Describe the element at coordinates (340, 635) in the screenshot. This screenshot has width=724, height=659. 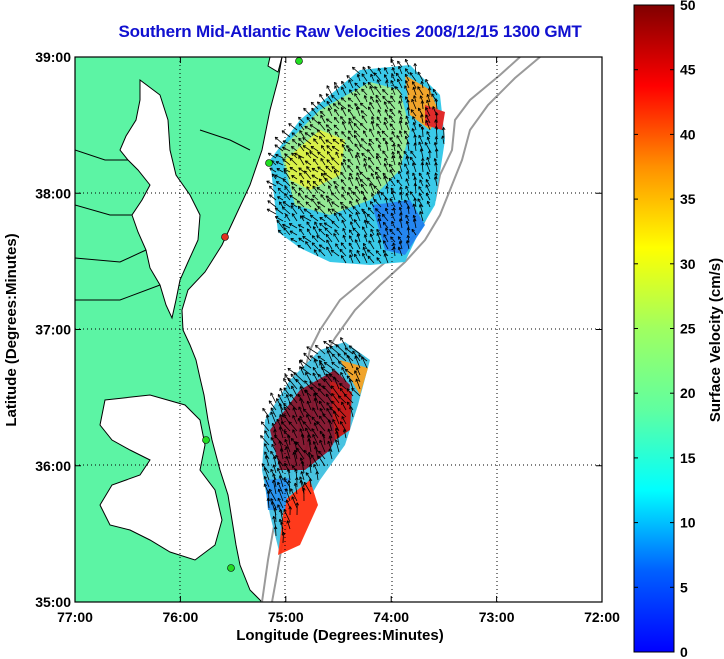
I see `x-axis-label: Longitude (Degrees:Minutes)` at that location.